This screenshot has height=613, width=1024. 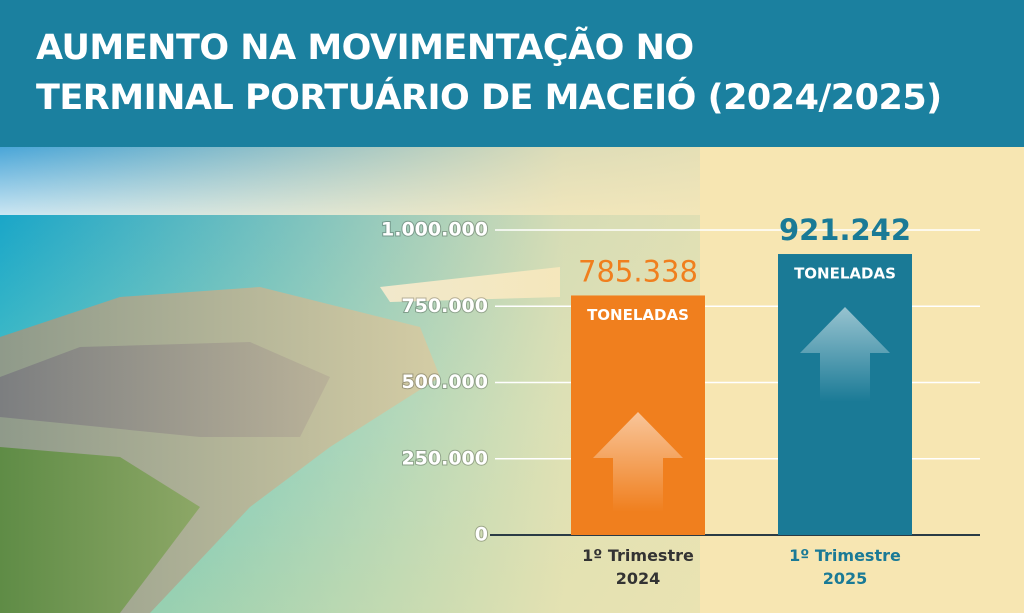 What do you see at coordinates (845, 567) in the screenshot?
I see `x-tick-label: 1º Trimestre 2025` at bounding box center [845, 567].